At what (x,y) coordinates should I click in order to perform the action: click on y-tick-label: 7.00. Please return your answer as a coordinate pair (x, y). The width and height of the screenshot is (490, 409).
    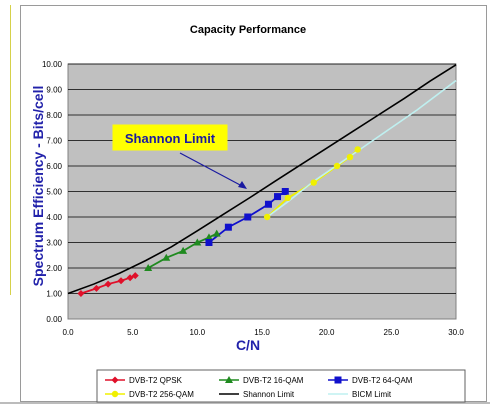
    Looking at the image, I should click on (54, 141).